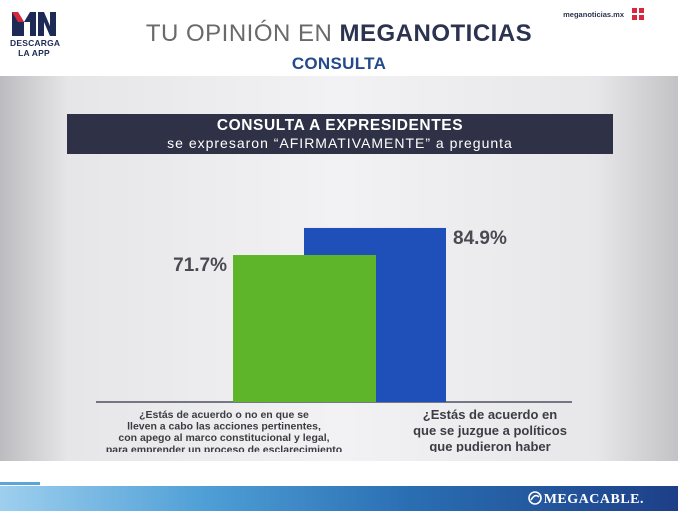 The image size is (678, 511). I want to click on category-label-line: ¿Estás de acuerdo o no en que se, so click(224, 415).